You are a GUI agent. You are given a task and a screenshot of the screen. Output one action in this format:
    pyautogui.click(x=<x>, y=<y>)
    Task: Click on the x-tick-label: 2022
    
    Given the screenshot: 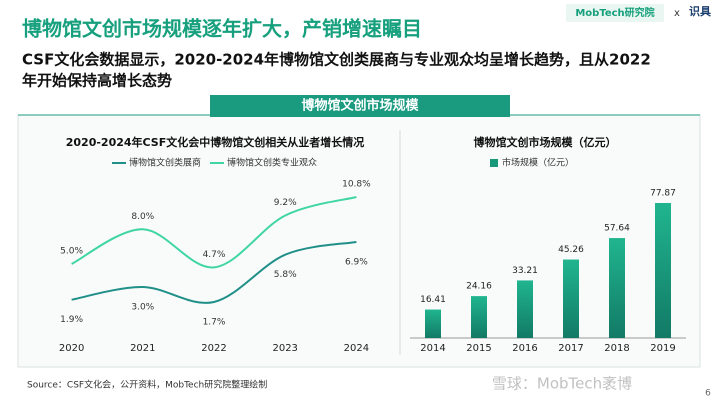 What is the action you would take?
    pyautogui.click(x=213, y=348)
    